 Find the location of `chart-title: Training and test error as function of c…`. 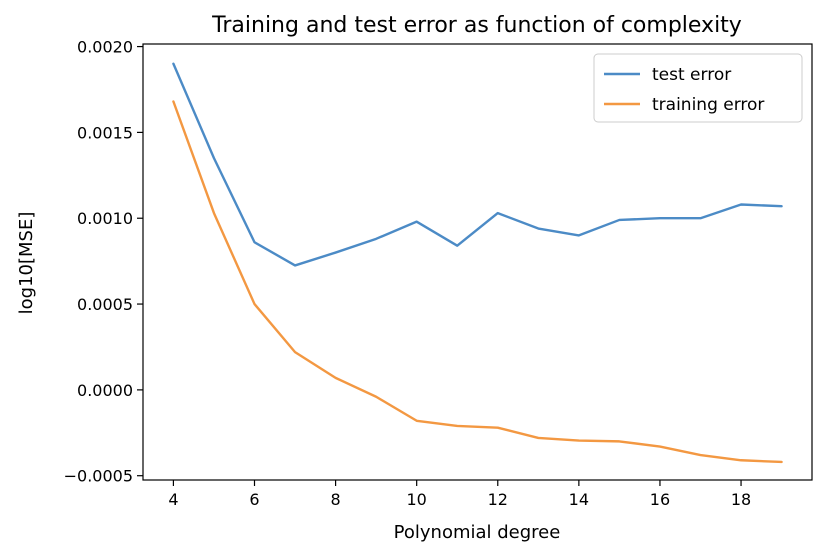

chart-title: Training and test error as function of c… is located at coordinates (476, 25).